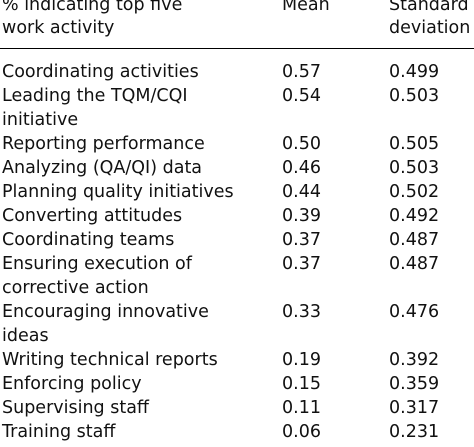 This screenshot has height=447, width=474. Describe the element at coordinates (88, 240) in the screenshot. I see `activity-cell: Coordinating teams` at that location.